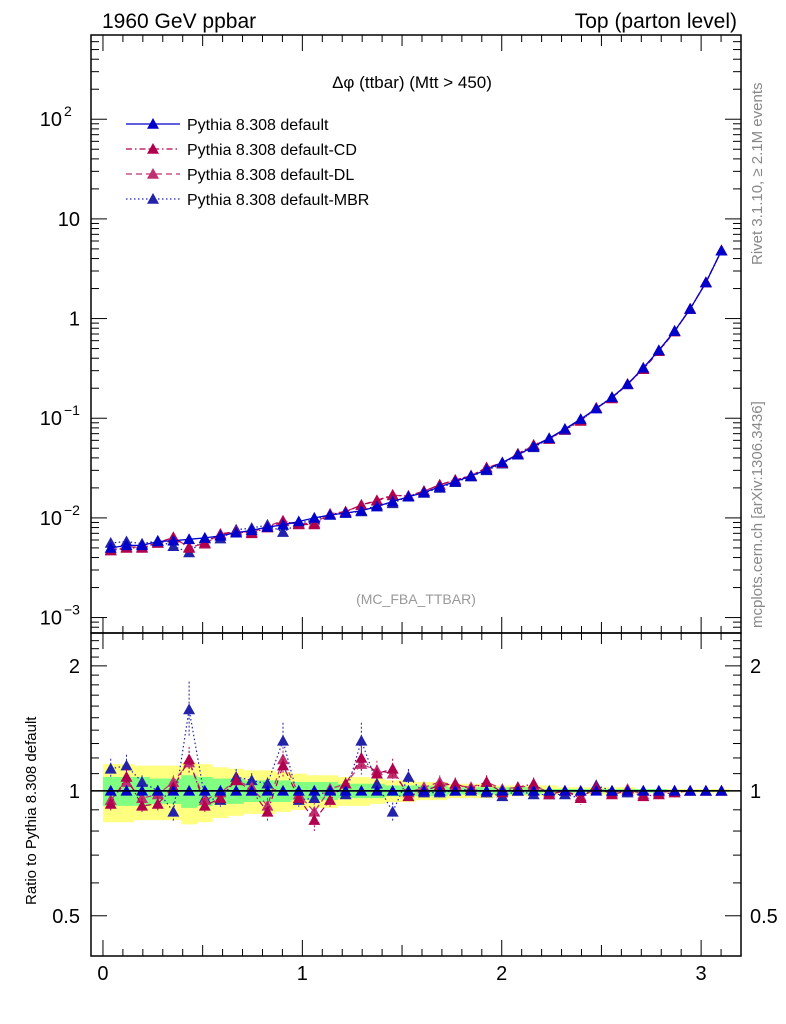 The image size is (786, 1024). What do you see at coordinates (757, 174) in the screenshot?
I see `rivet-version-label: Rivet 3.1.10, ≥ 2.1M events` at bounding box center [757, 174].